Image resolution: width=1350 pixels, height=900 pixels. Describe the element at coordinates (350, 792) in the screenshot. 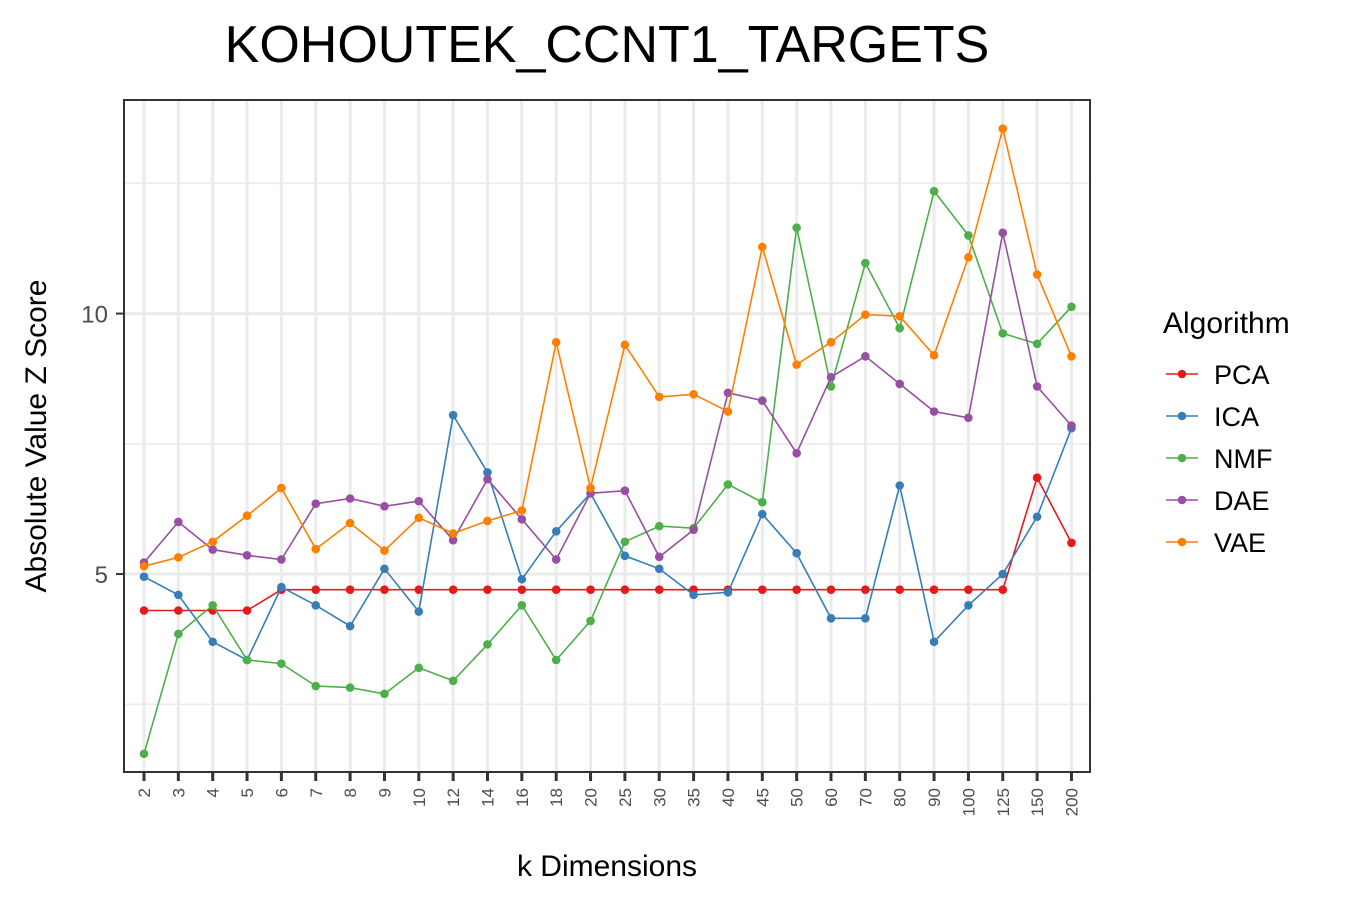

I see `x-tick-label: 8` at that location.